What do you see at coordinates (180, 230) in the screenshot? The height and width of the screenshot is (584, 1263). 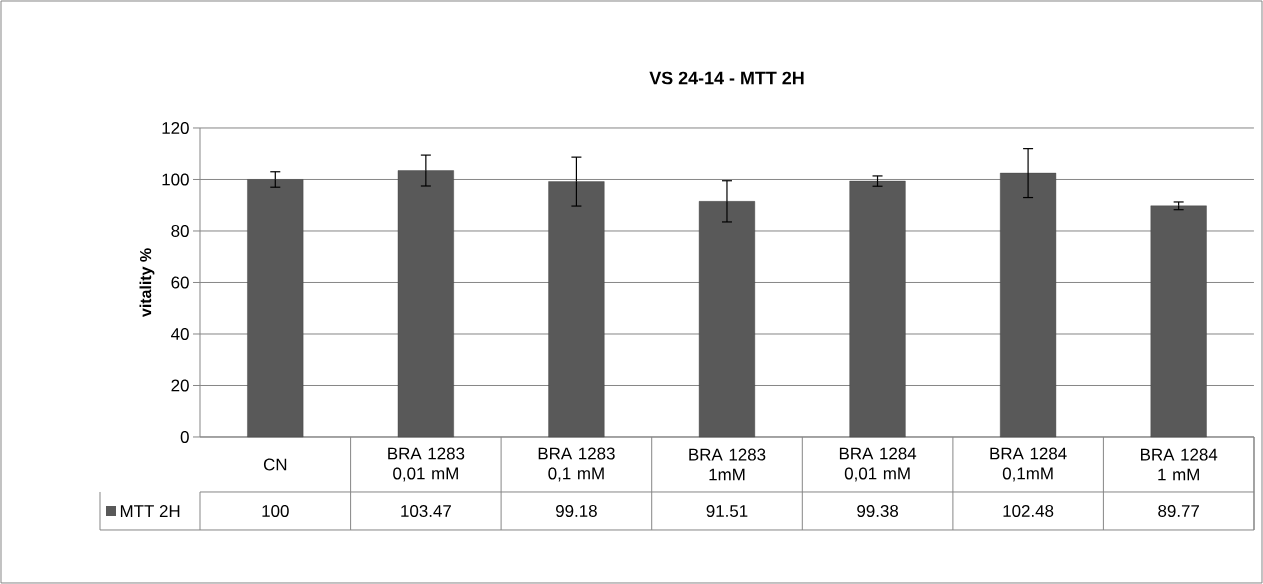 I see `y-tick-label: 80` at bounding box center [180, 230].